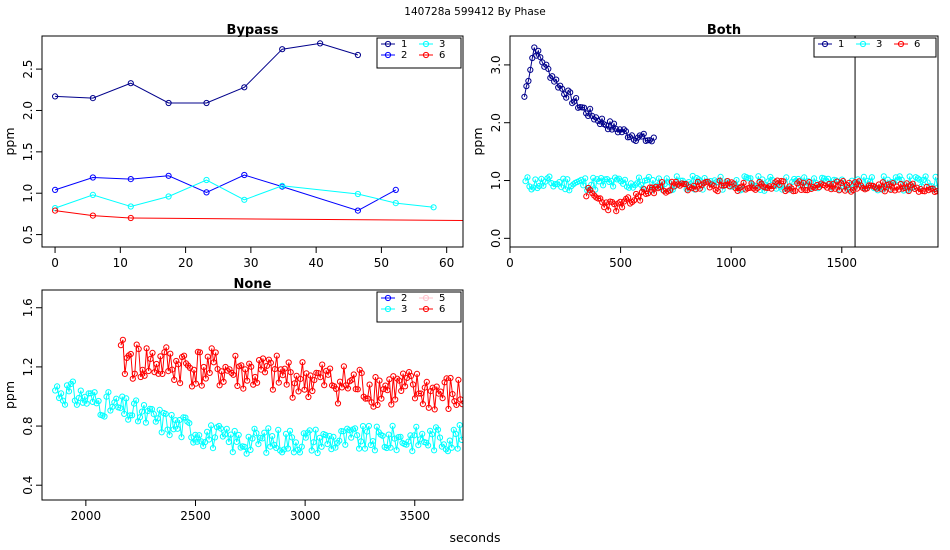 Image resolution: width=950 pixels, height=550 pixels. Describe the element at coordinates (195, 516) in the screenshot. I see `x-tick-label: 2500` at that location.